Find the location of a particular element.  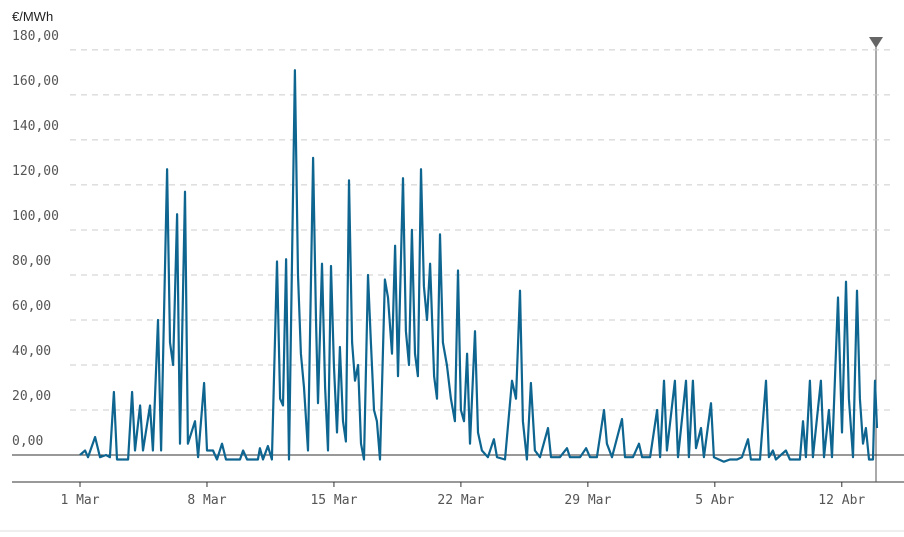

y-tick-label: 80,00 is located at coordinates (31, 261).